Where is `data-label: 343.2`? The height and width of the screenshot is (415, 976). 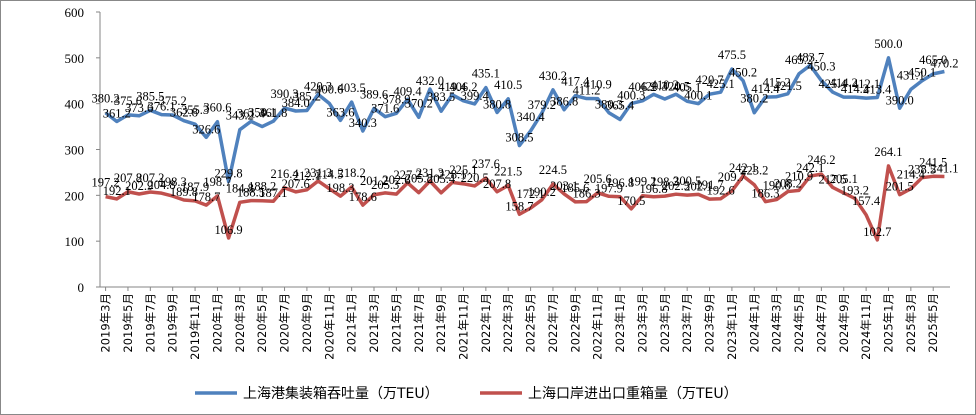
data-label: 343.2 is located at coordinates (240, 116).